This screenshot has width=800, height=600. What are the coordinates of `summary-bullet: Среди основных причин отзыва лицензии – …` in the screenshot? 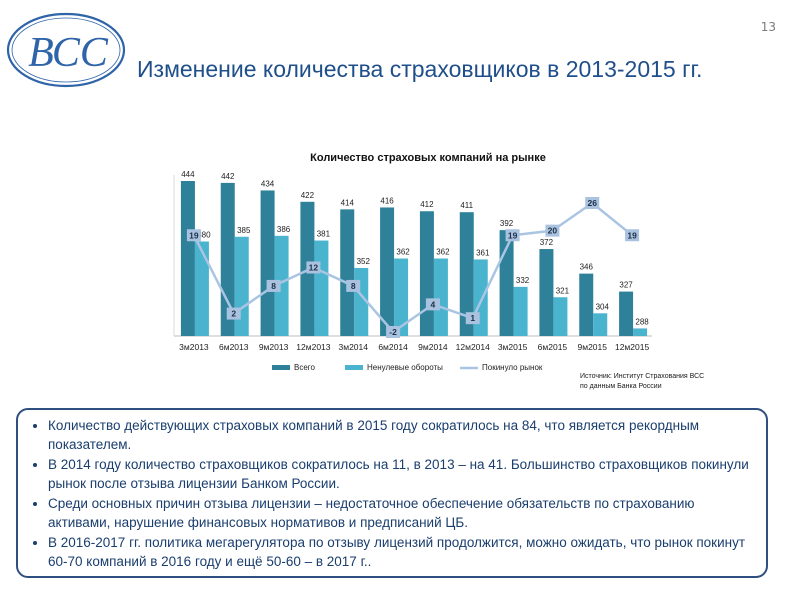 It's located at (401, 513).